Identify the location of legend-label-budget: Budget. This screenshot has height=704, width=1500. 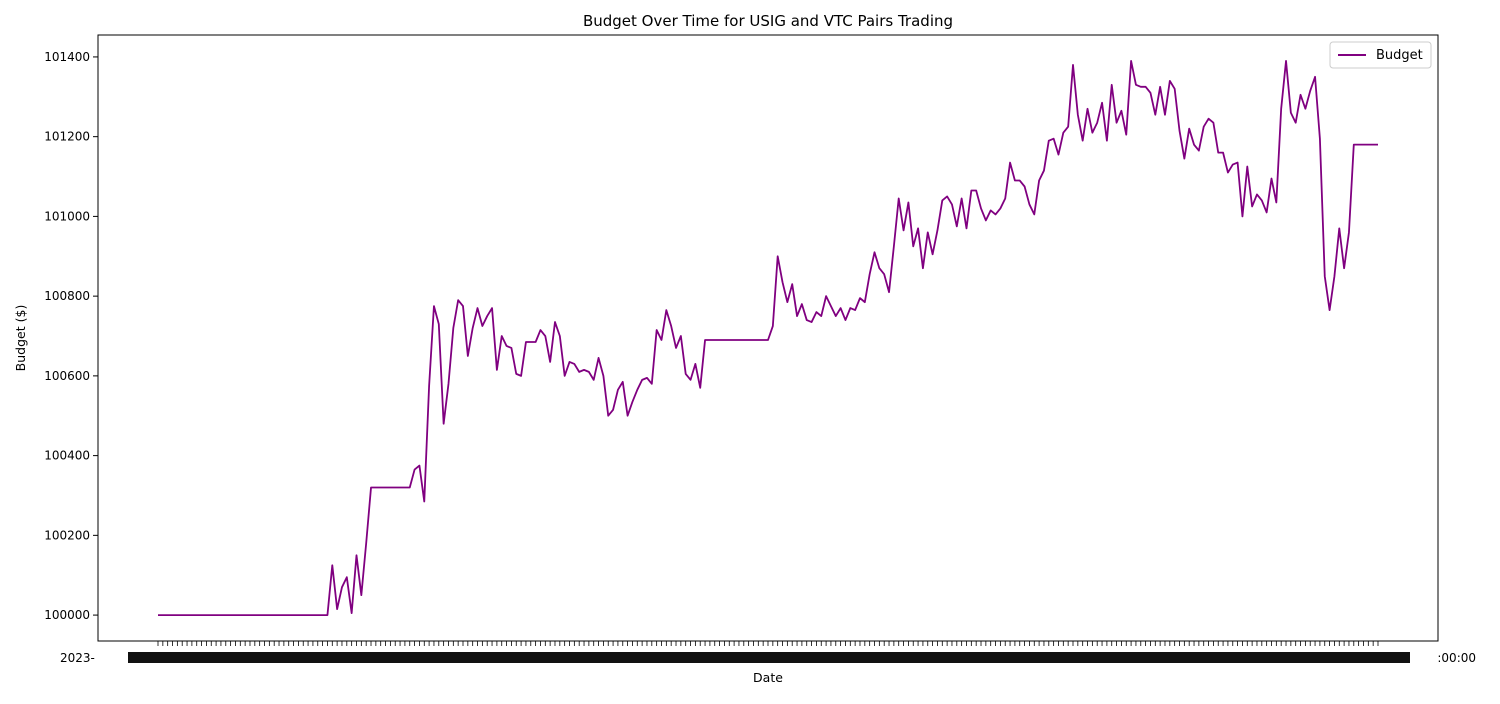
(1399, 55).